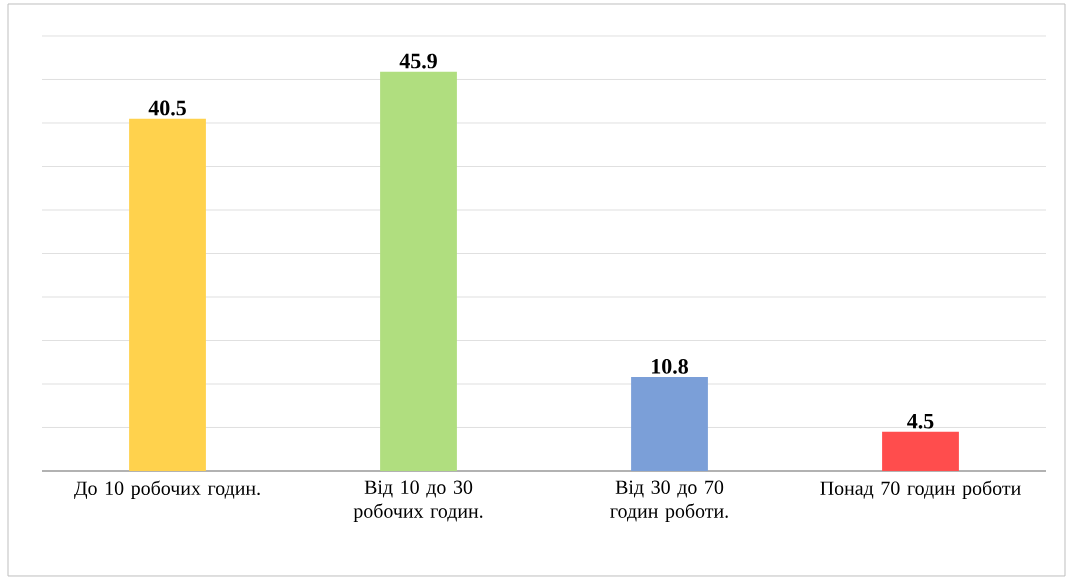 This screenshot has height=580, width=1071. I want to click on x-tick-label: Від 30 до 70 годин роботи., so click(669, 501).